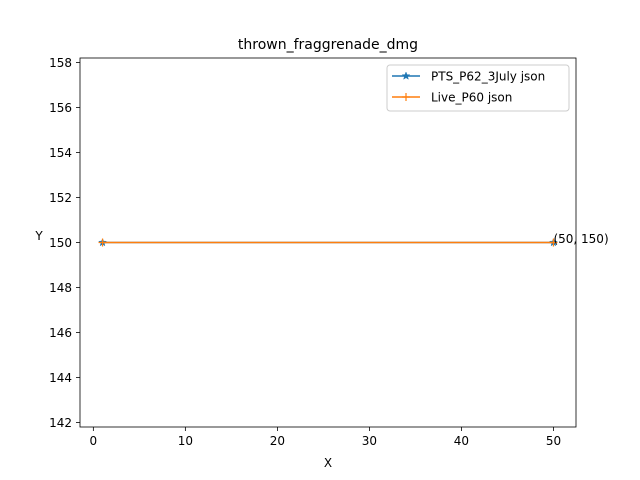  What do you see at coordinates (328, 463) in the screenshot?
I see `x-axis-label: X` at bounding box center [328, 463].